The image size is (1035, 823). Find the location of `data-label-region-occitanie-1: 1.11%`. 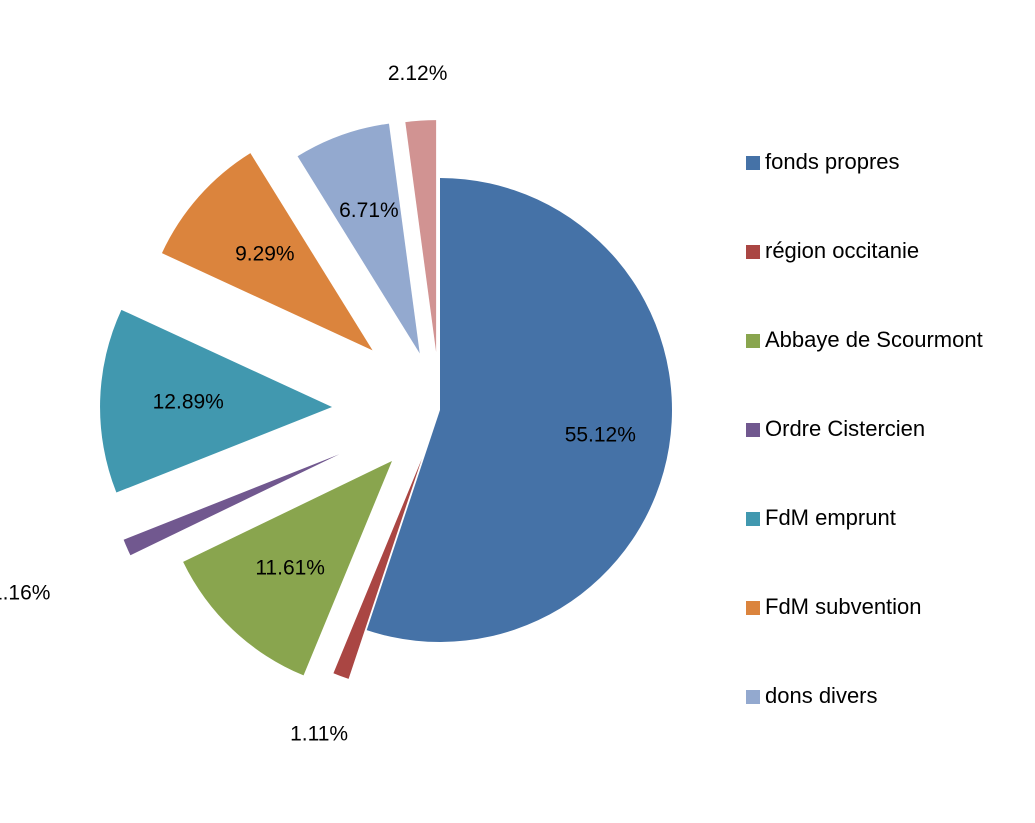

data-label-region-occitanie-1: 1.11% is located at coordinates (319, 733).